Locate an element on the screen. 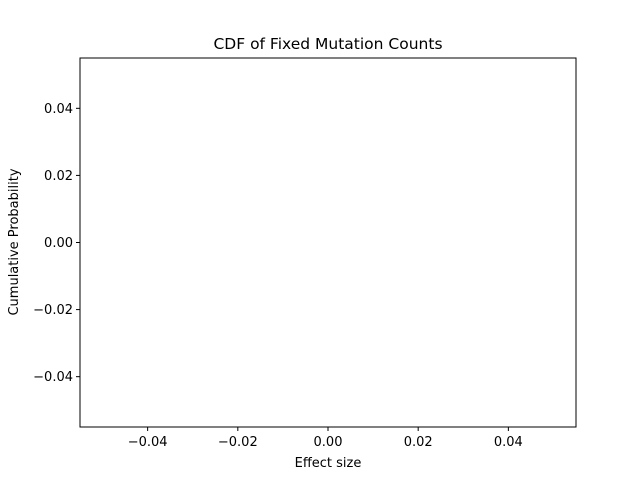  x-axis-label: Effect size is located at coordinates (328, 463).